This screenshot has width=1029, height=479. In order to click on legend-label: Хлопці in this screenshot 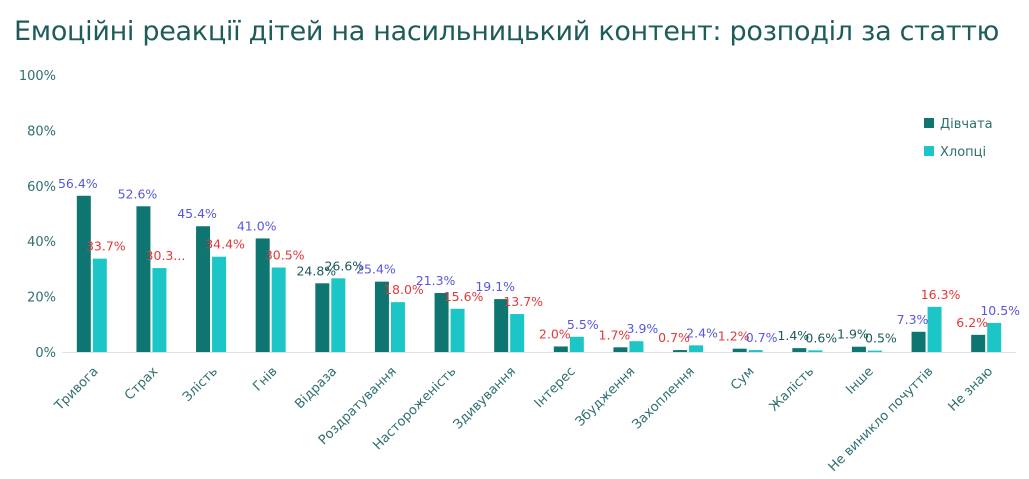, I will do `click(963, 152)`.